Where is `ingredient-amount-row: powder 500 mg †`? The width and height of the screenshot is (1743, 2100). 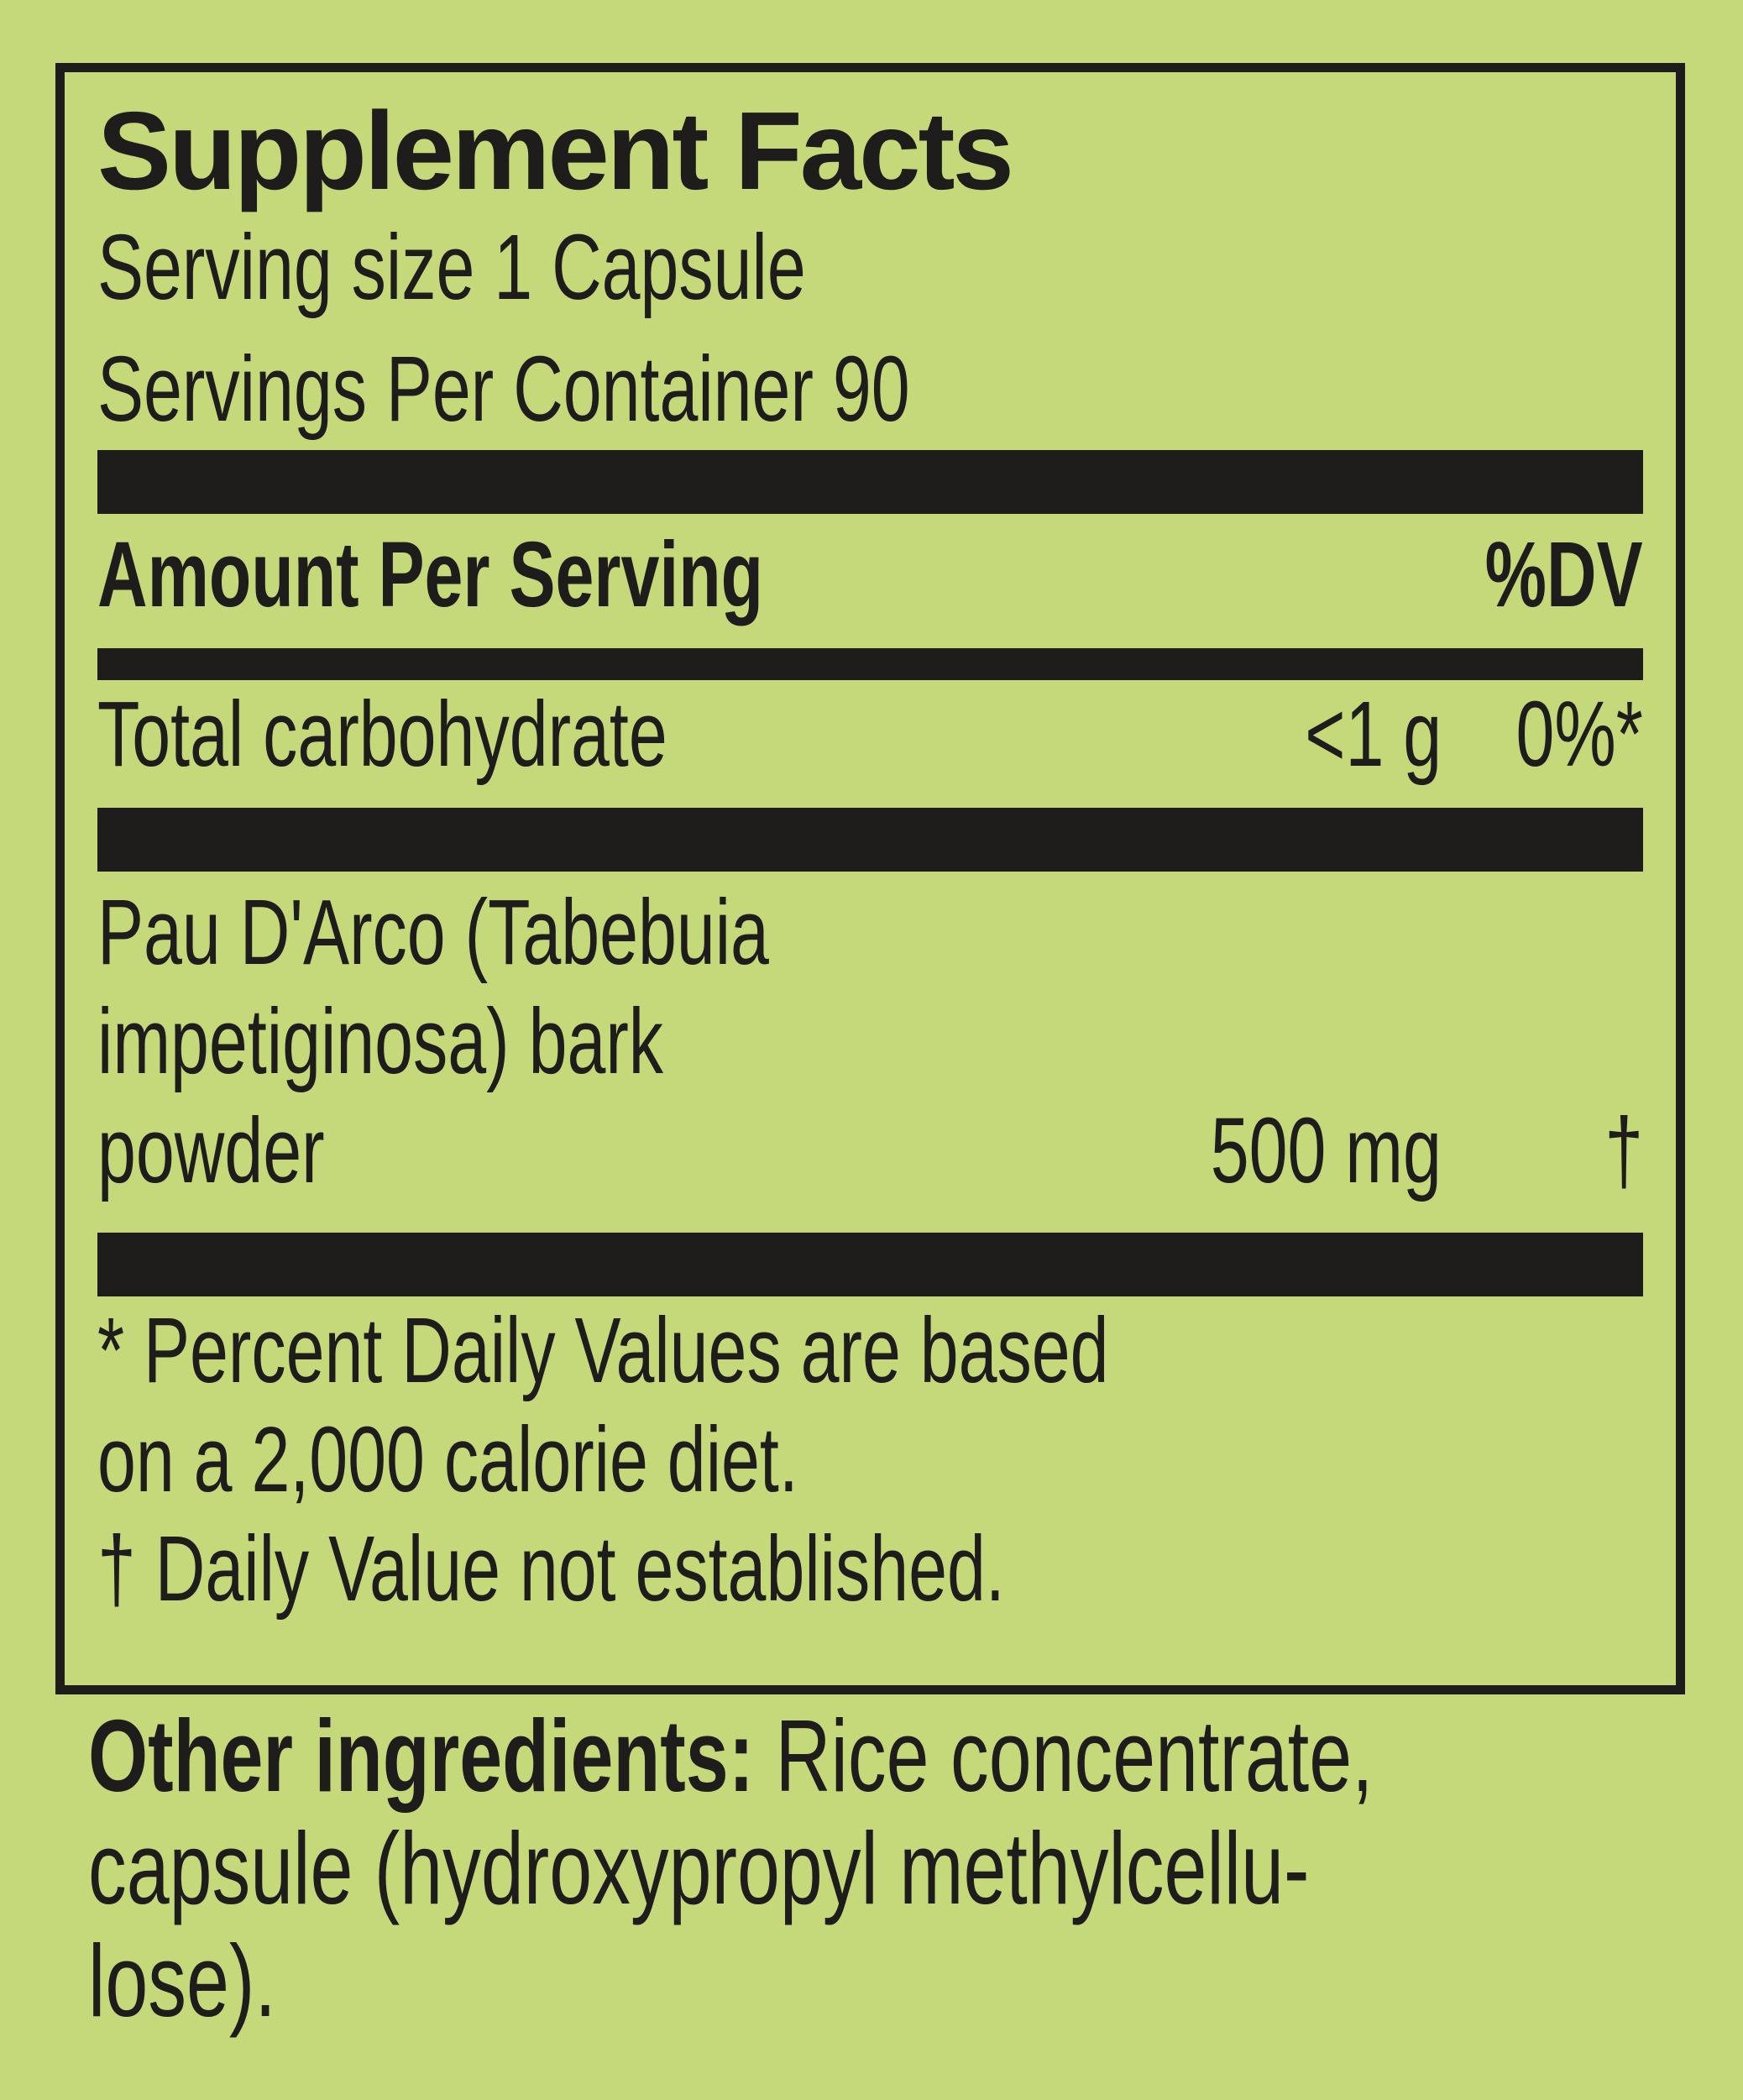
ingredient-amount-row: powder 500 mg † is located at coordinates (870, 1151).